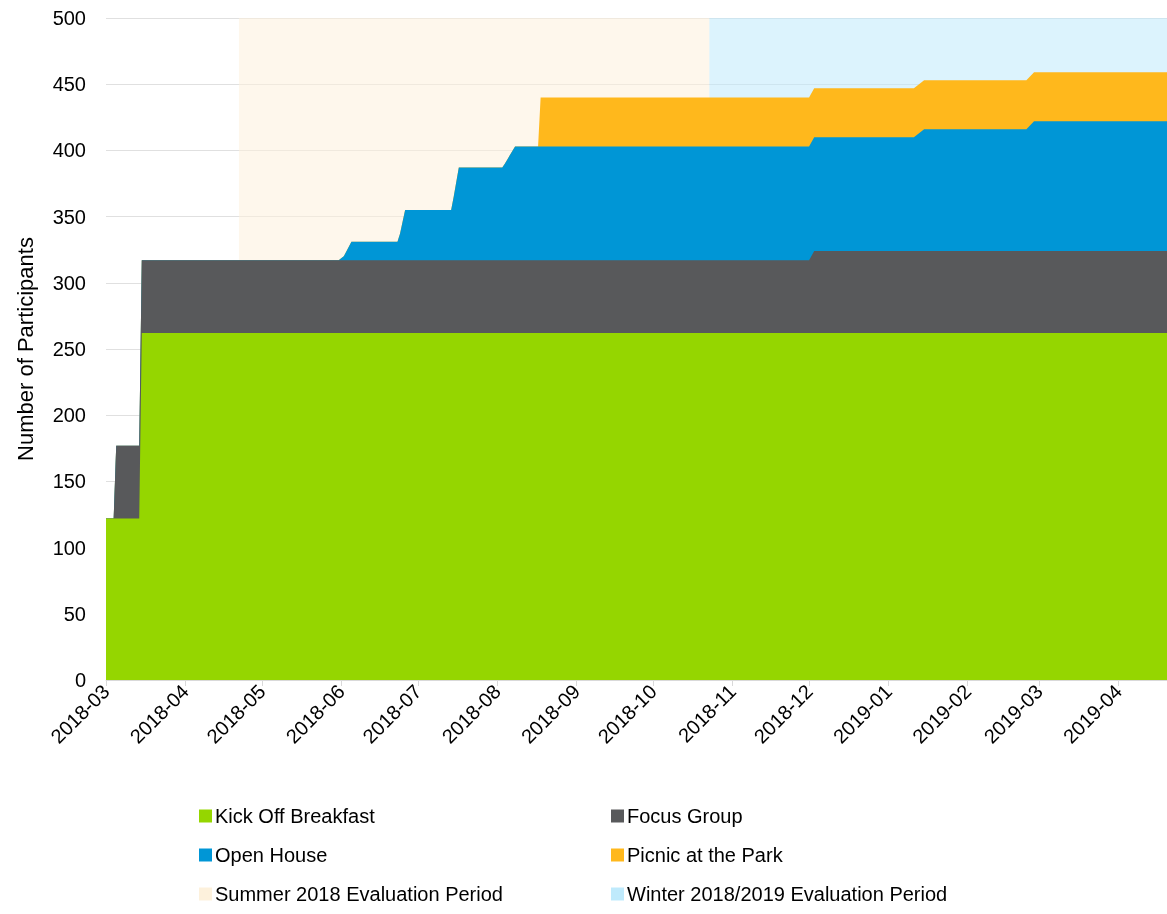 This screenshot has height=914, width=1167. What do you see at coordinates (69, 481) in the screenshot?
I see `y-tick-label: 150` at bounding box center [69, 481].